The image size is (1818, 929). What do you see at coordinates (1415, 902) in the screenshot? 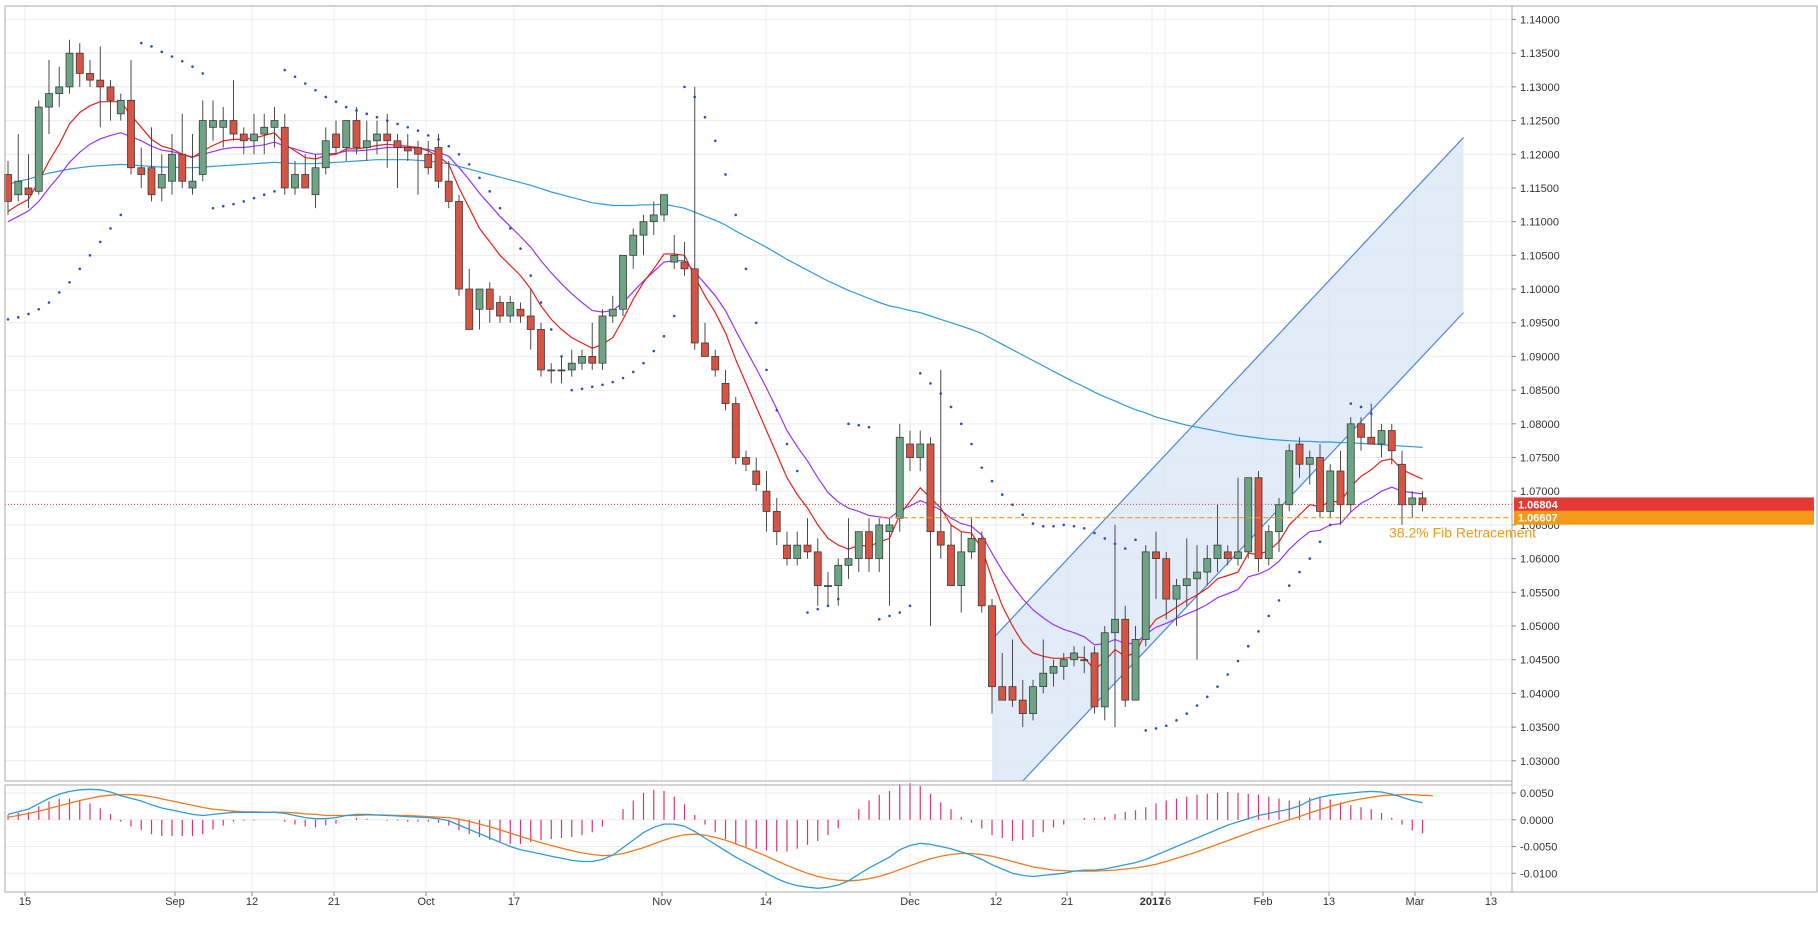
I see `date-tick-label: Mar` at bounding box center [1415, 902].